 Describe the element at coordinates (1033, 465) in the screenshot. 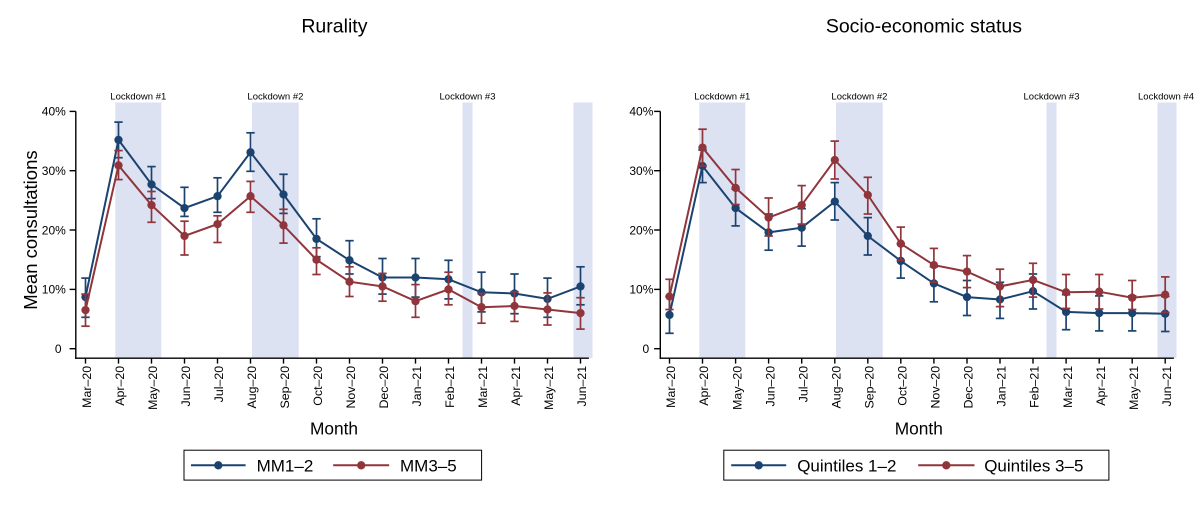

I see `svg-text: Quintiles 3–5` at that location.